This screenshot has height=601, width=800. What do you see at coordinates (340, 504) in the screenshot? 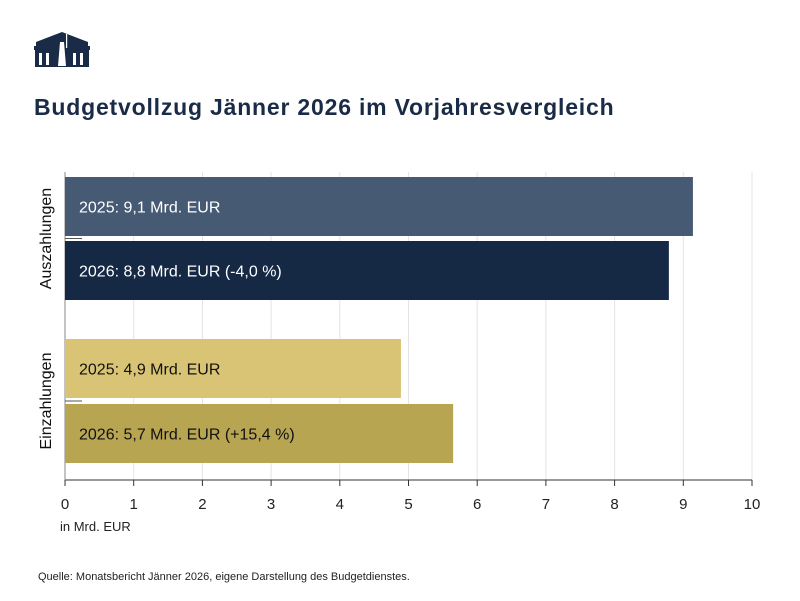
I see `x-tick-label: 4` at bounding box center [340, 504].